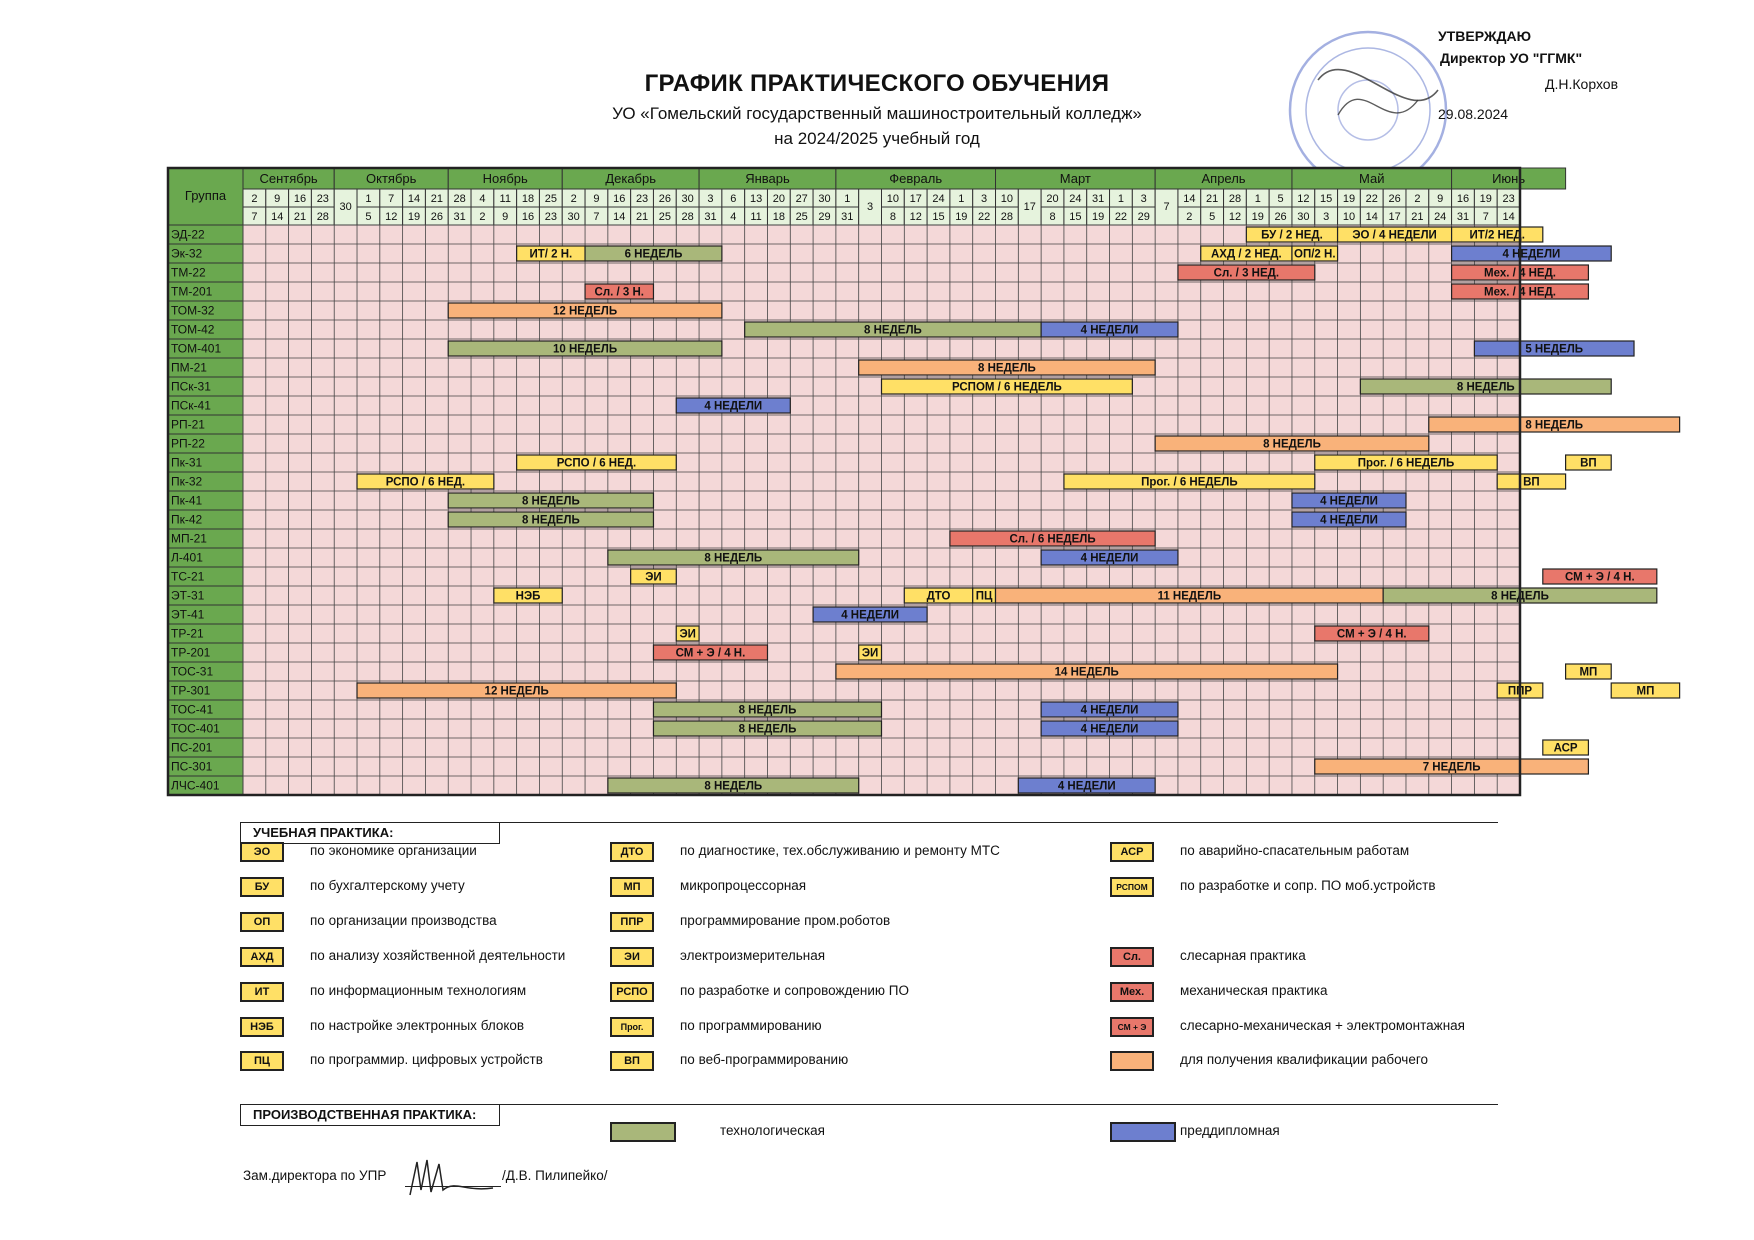  What do you see at coordinates (1007, 199) in the screenshot?
I see `week-label-top: 10` at bounding box center [1007, 199].